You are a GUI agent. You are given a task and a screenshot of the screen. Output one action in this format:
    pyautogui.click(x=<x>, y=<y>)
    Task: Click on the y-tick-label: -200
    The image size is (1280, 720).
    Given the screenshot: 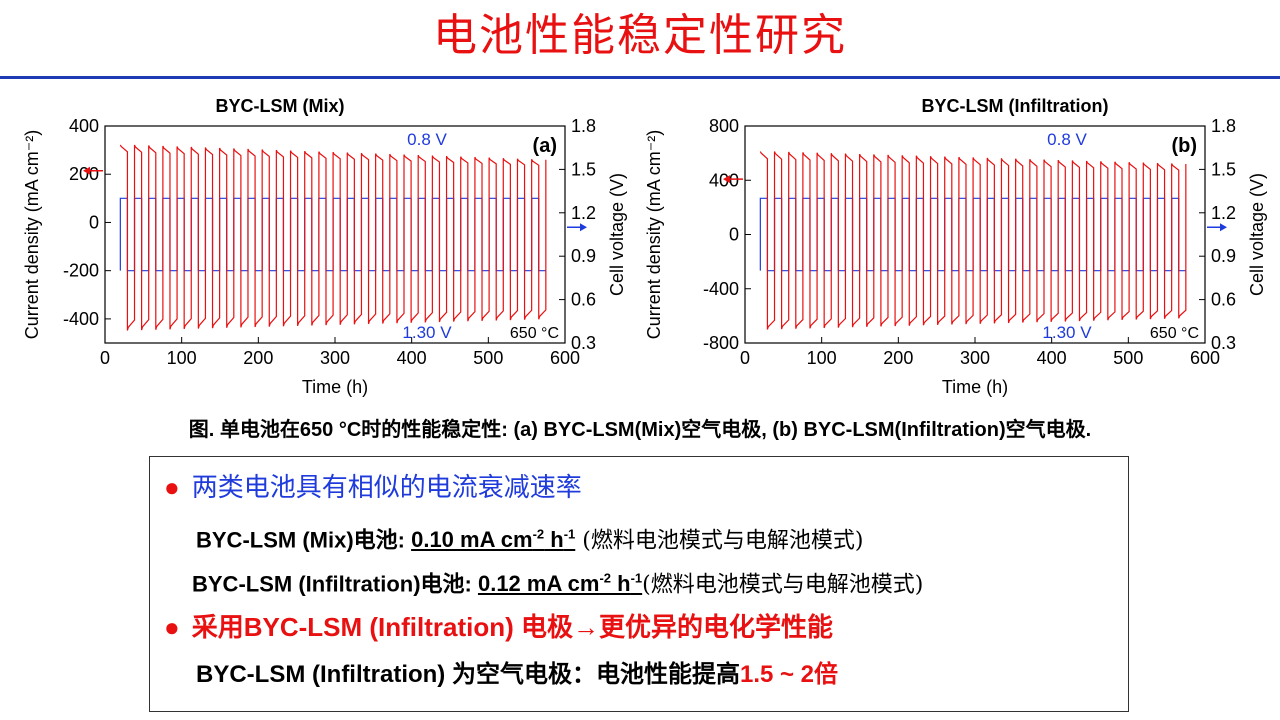 What is the action you would take?
    pyautogui.click(x=81, y=271)
    